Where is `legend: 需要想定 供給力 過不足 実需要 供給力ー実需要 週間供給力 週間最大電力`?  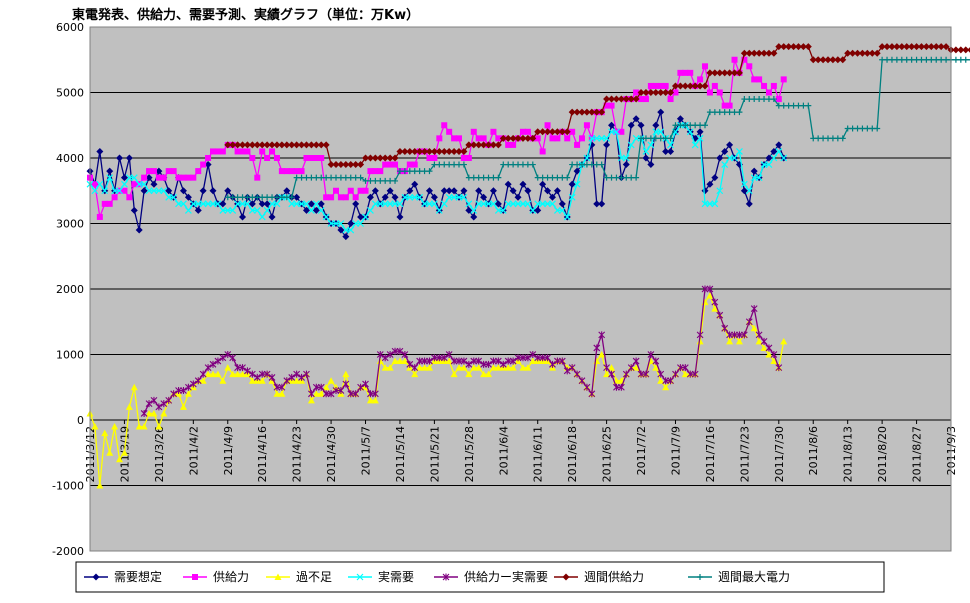
legend: 需要想定 供給力 過不足 実需要 供給力ー実需要 週間供給力 週間最大電力 is located at coordinates (480, 577).